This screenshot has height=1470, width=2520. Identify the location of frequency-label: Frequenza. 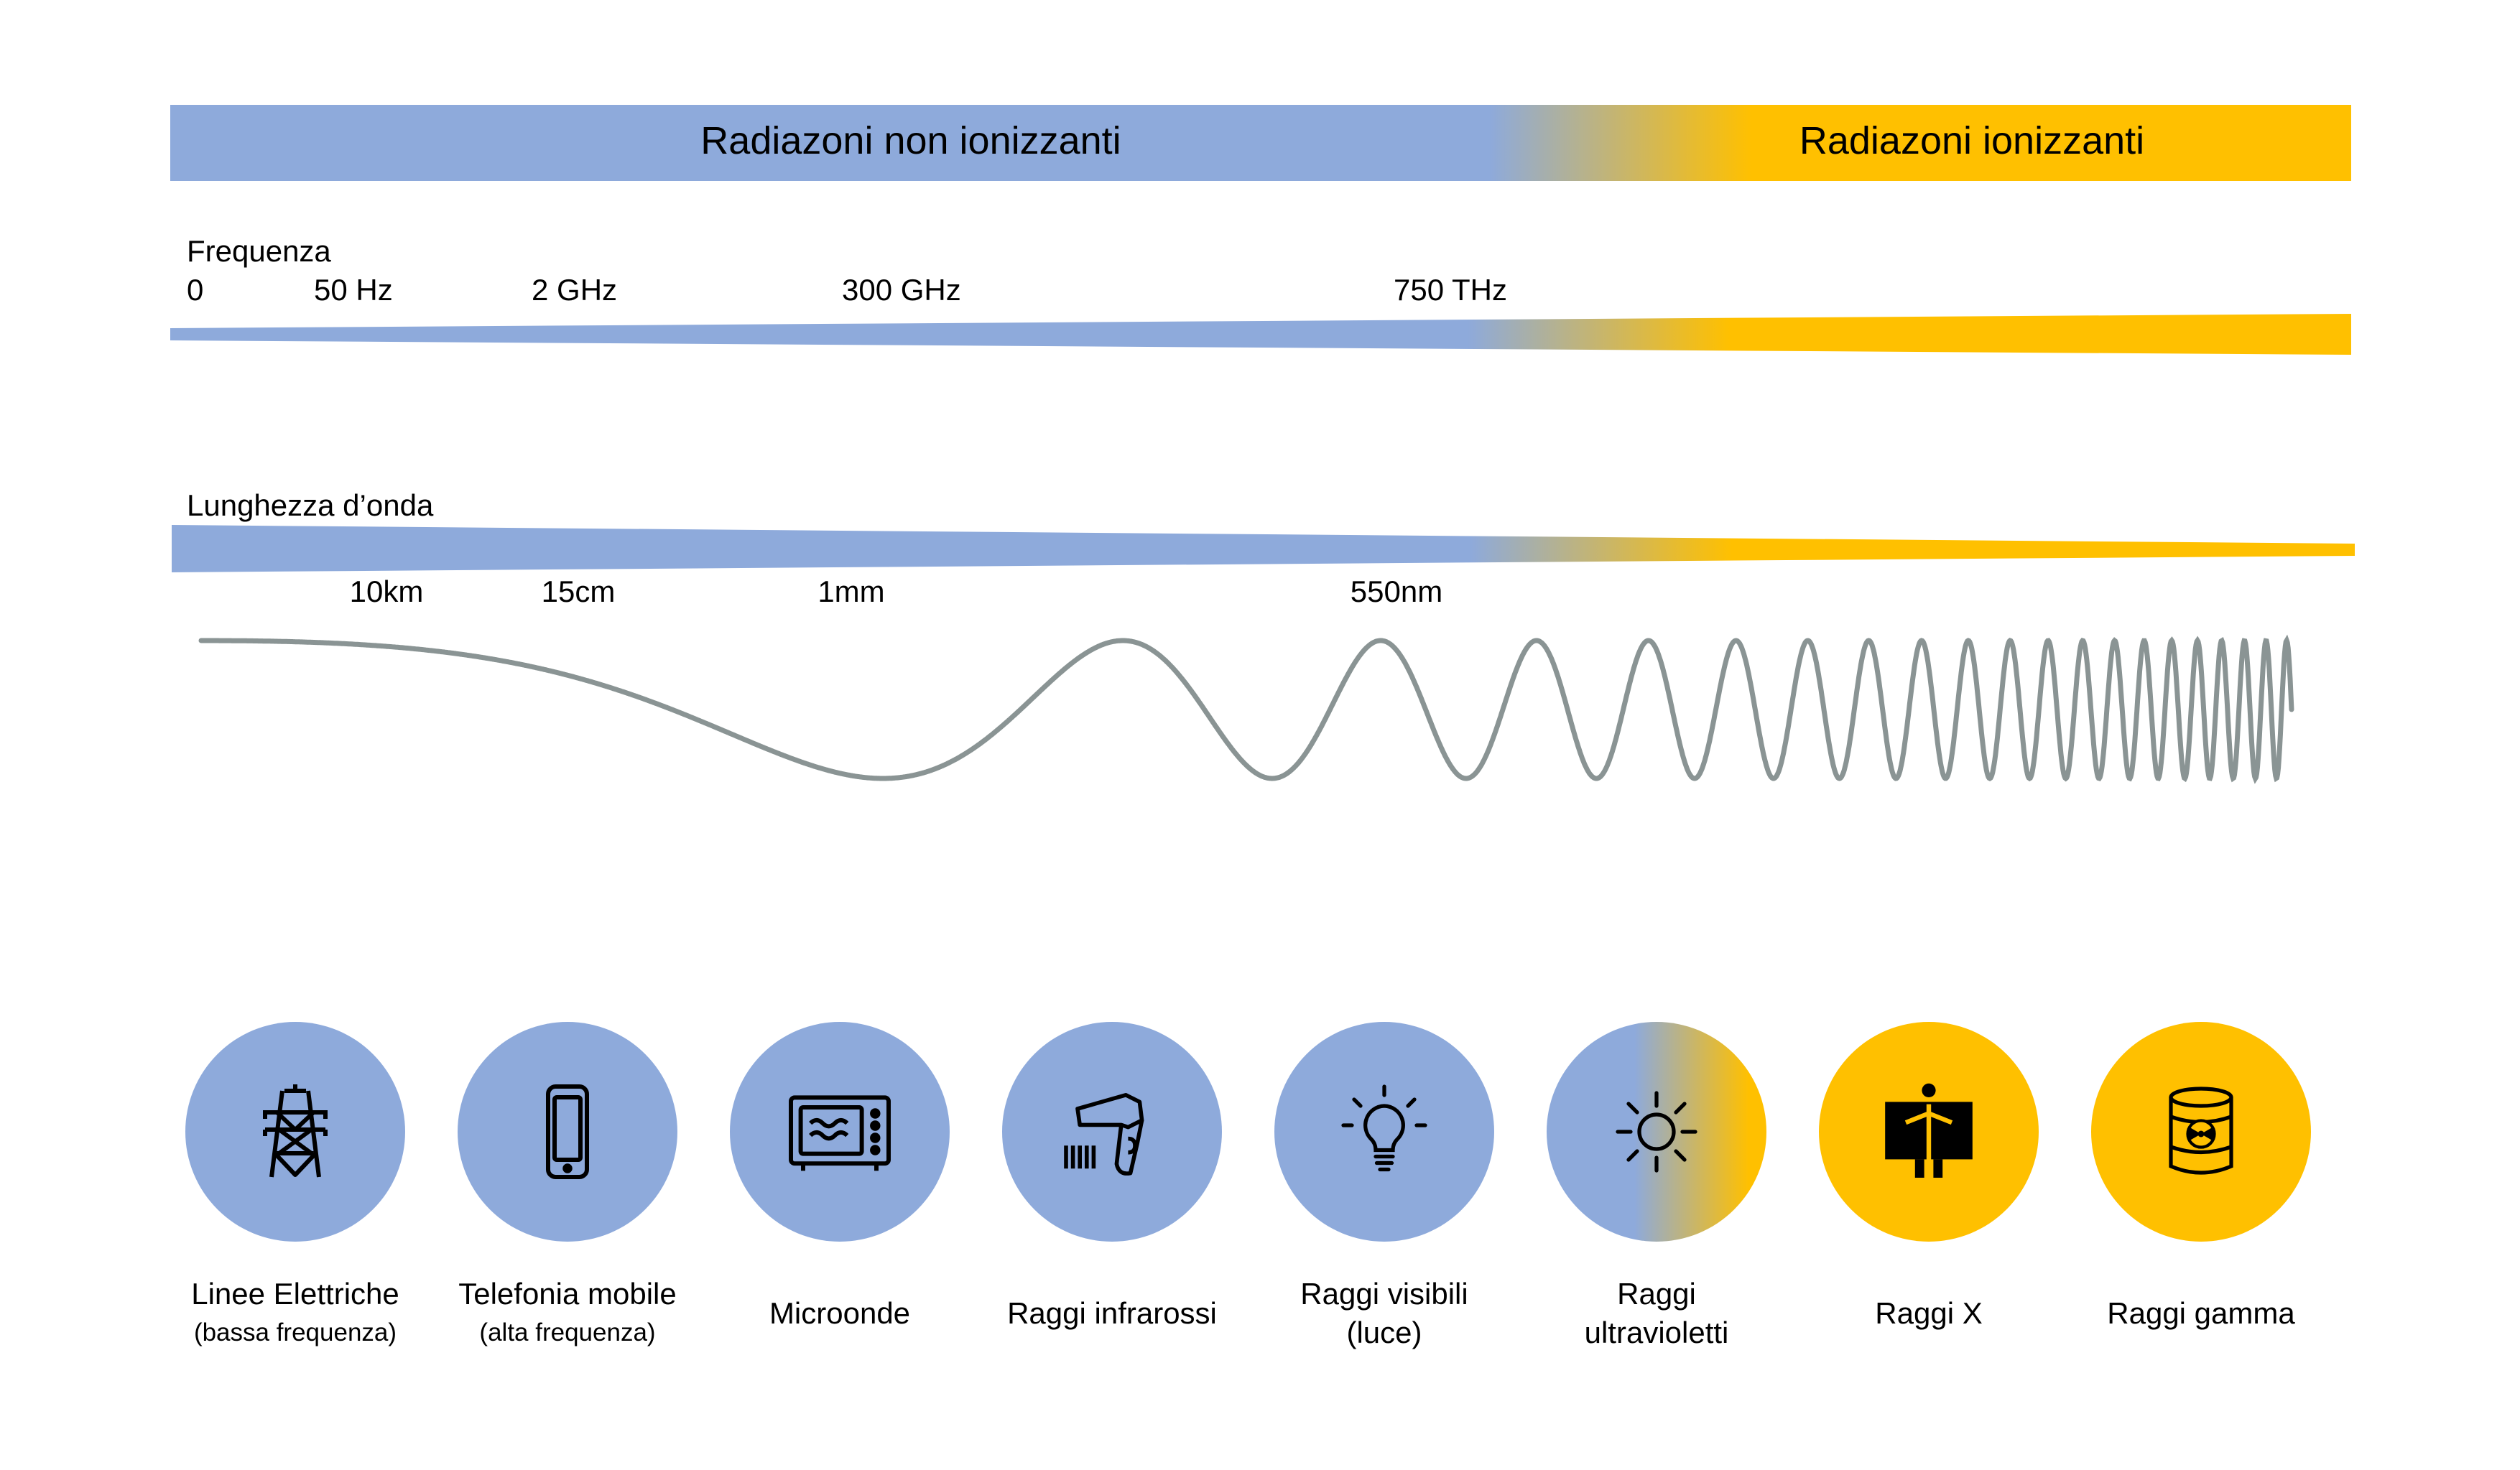
(259, 251).